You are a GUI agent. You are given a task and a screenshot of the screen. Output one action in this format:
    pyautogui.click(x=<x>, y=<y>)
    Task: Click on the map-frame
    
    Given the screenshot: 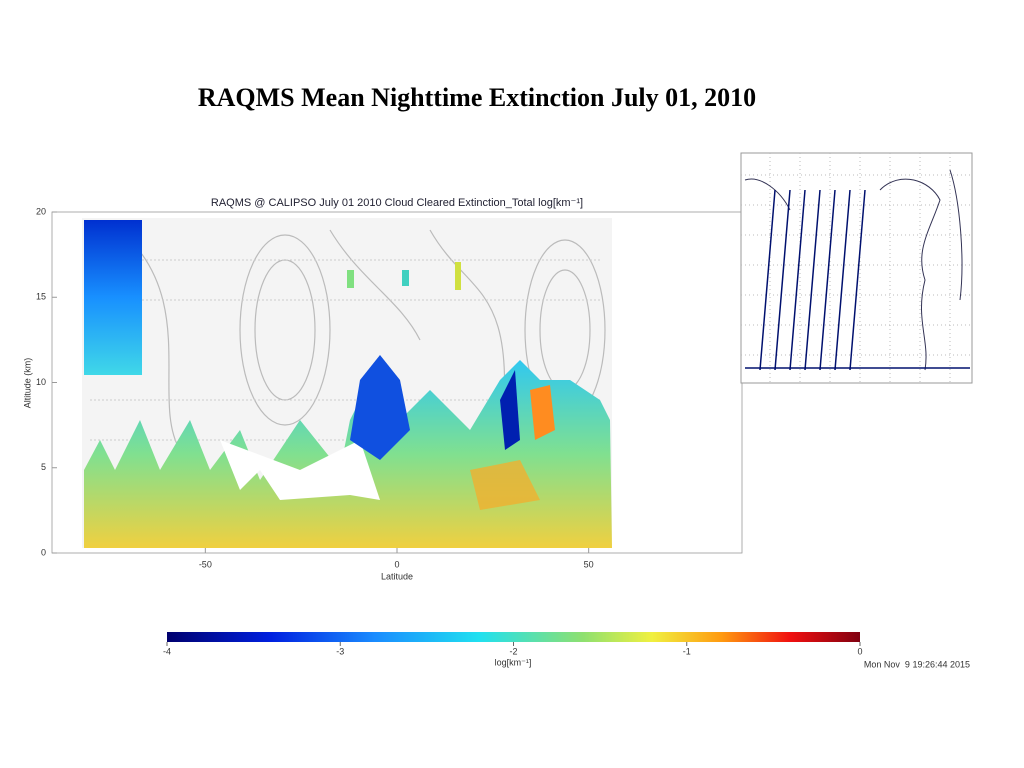 What is the action you would take?
    pyautogui.click(x=856, y=268)
    